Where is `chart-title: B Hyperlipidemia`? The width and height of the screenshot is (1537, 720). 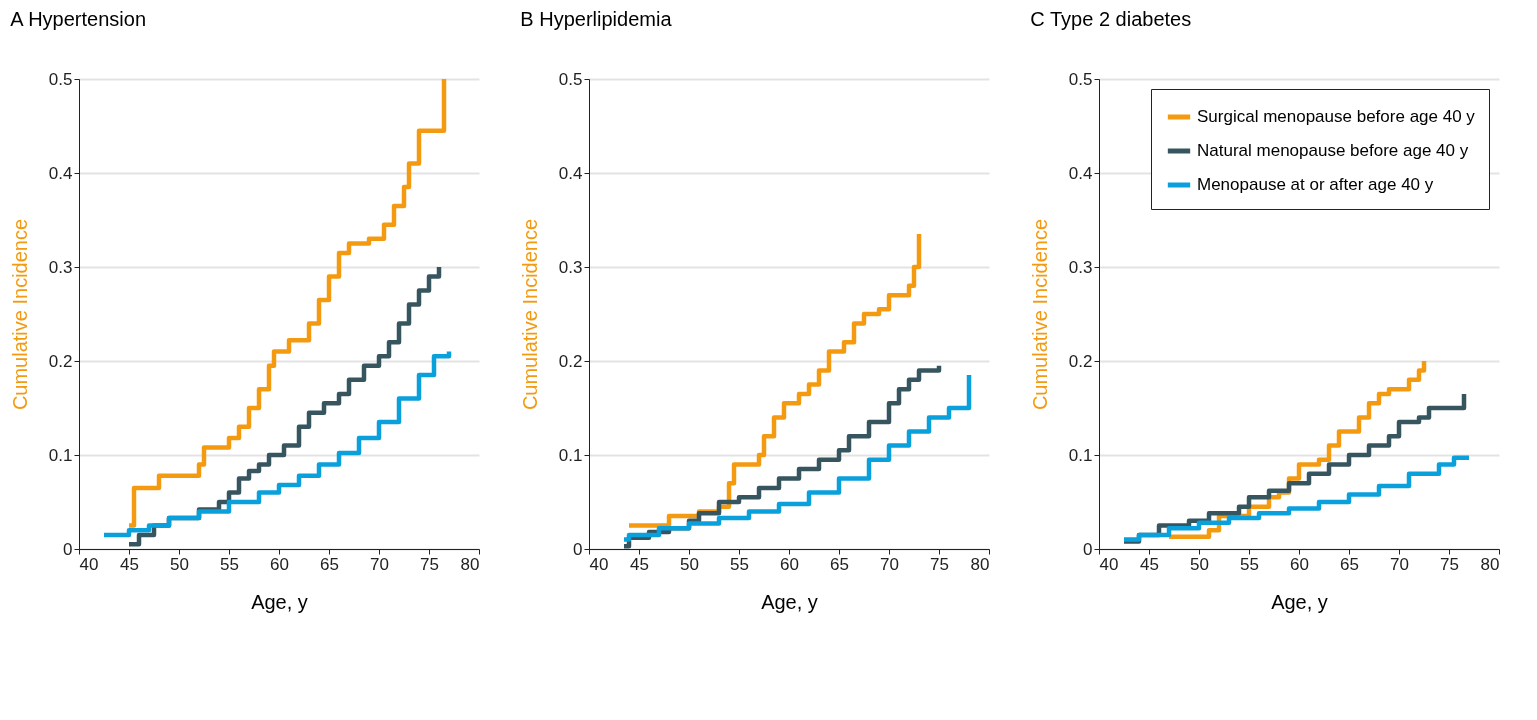 chart-title: B Hyperlipidemia is located at coordinates (596, 19).